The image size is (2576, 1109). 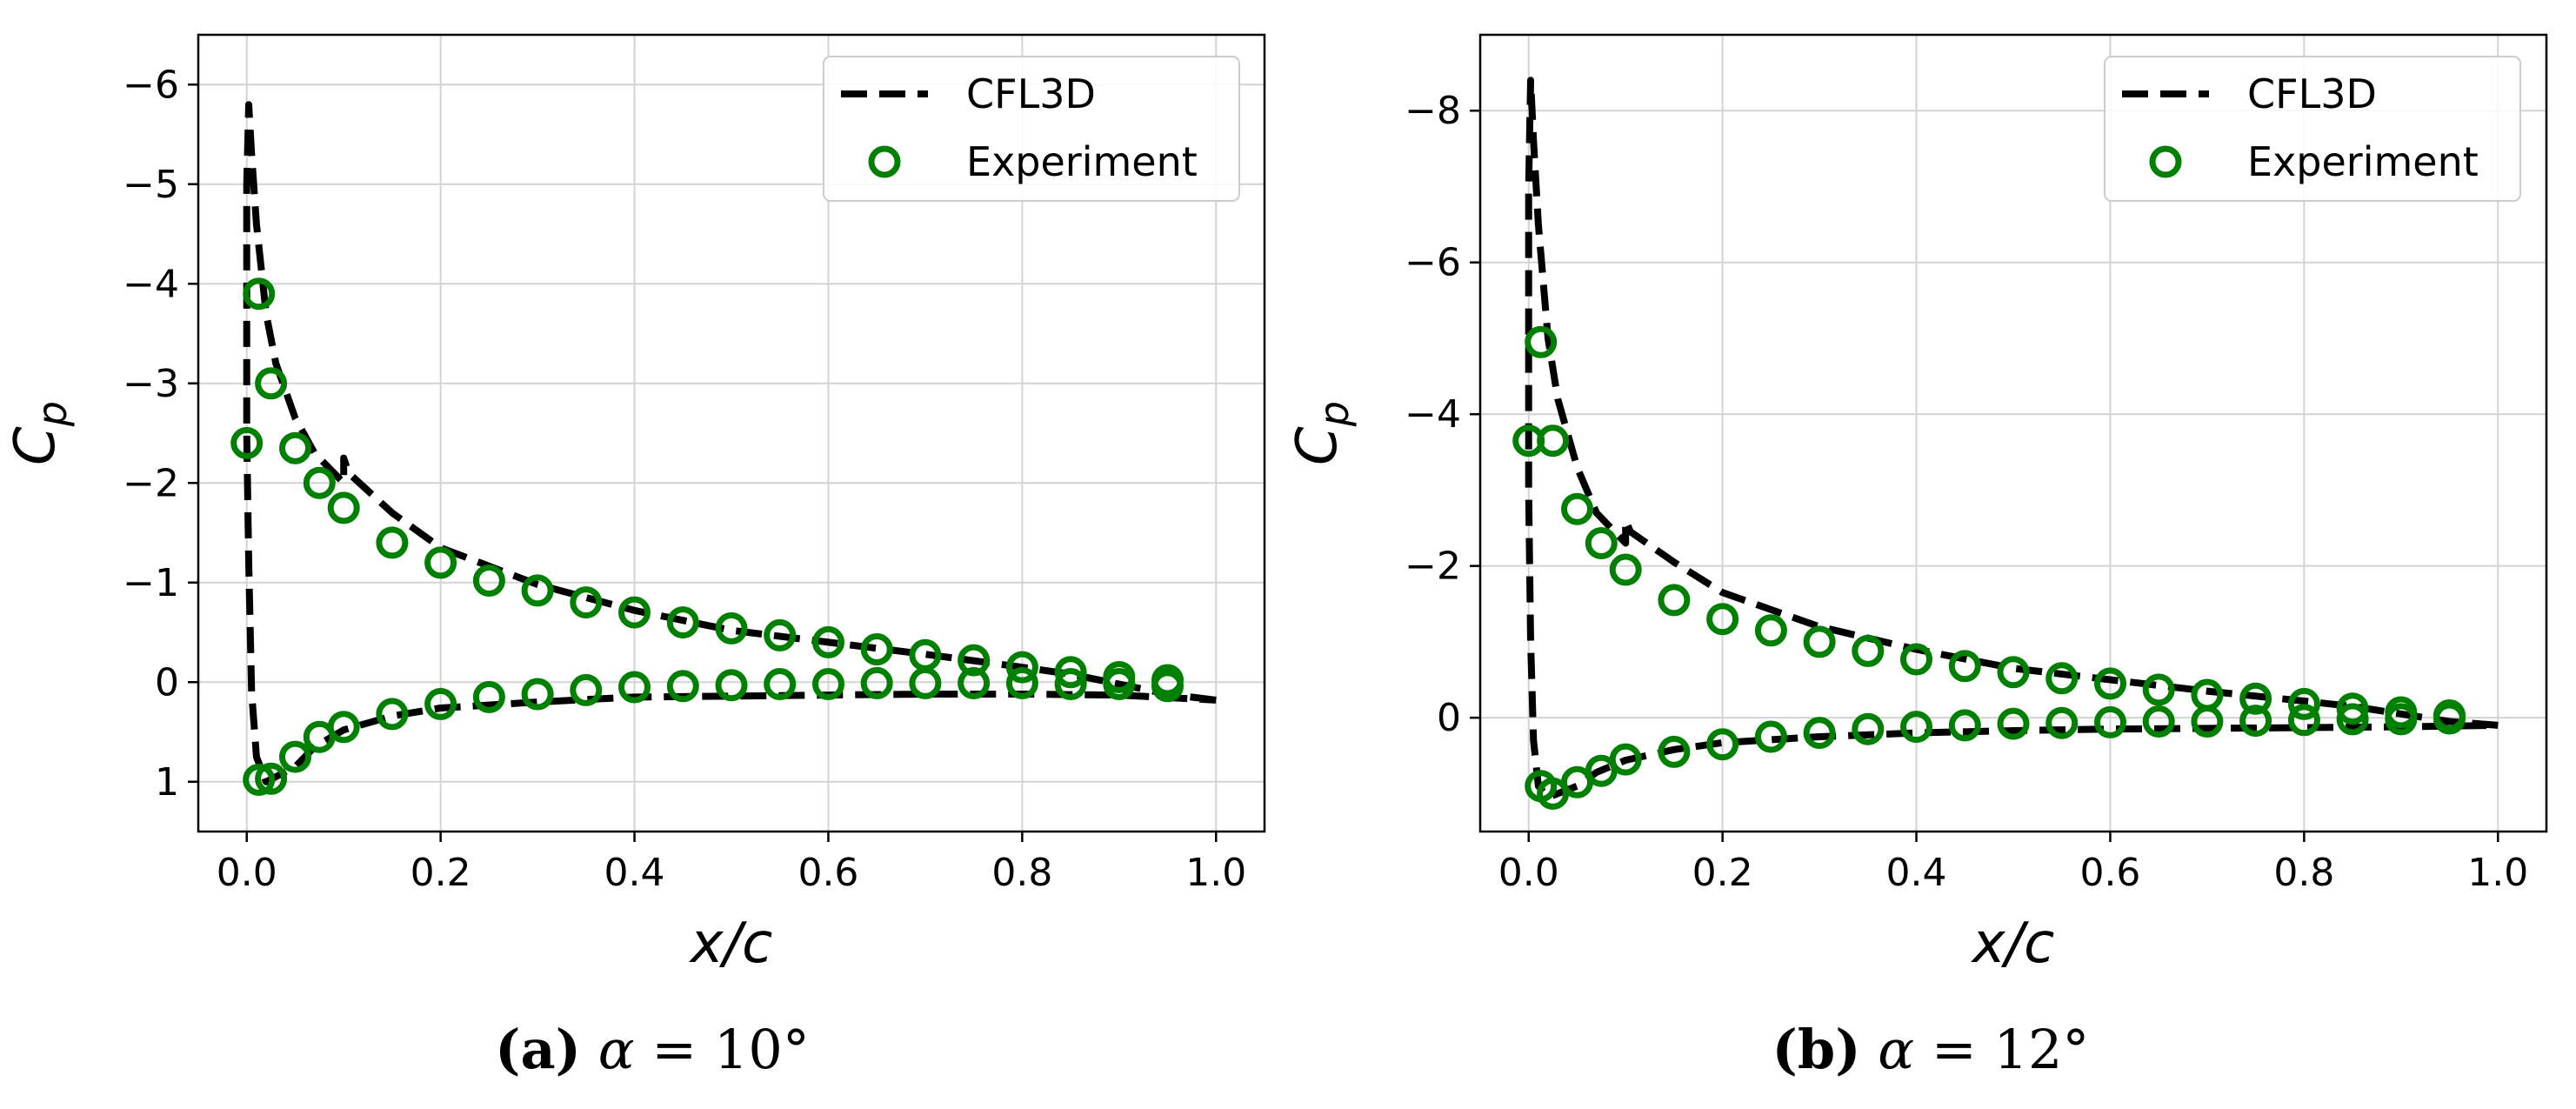 I want to click on caption-b-label: (b), so click(x=1817, y=1049).